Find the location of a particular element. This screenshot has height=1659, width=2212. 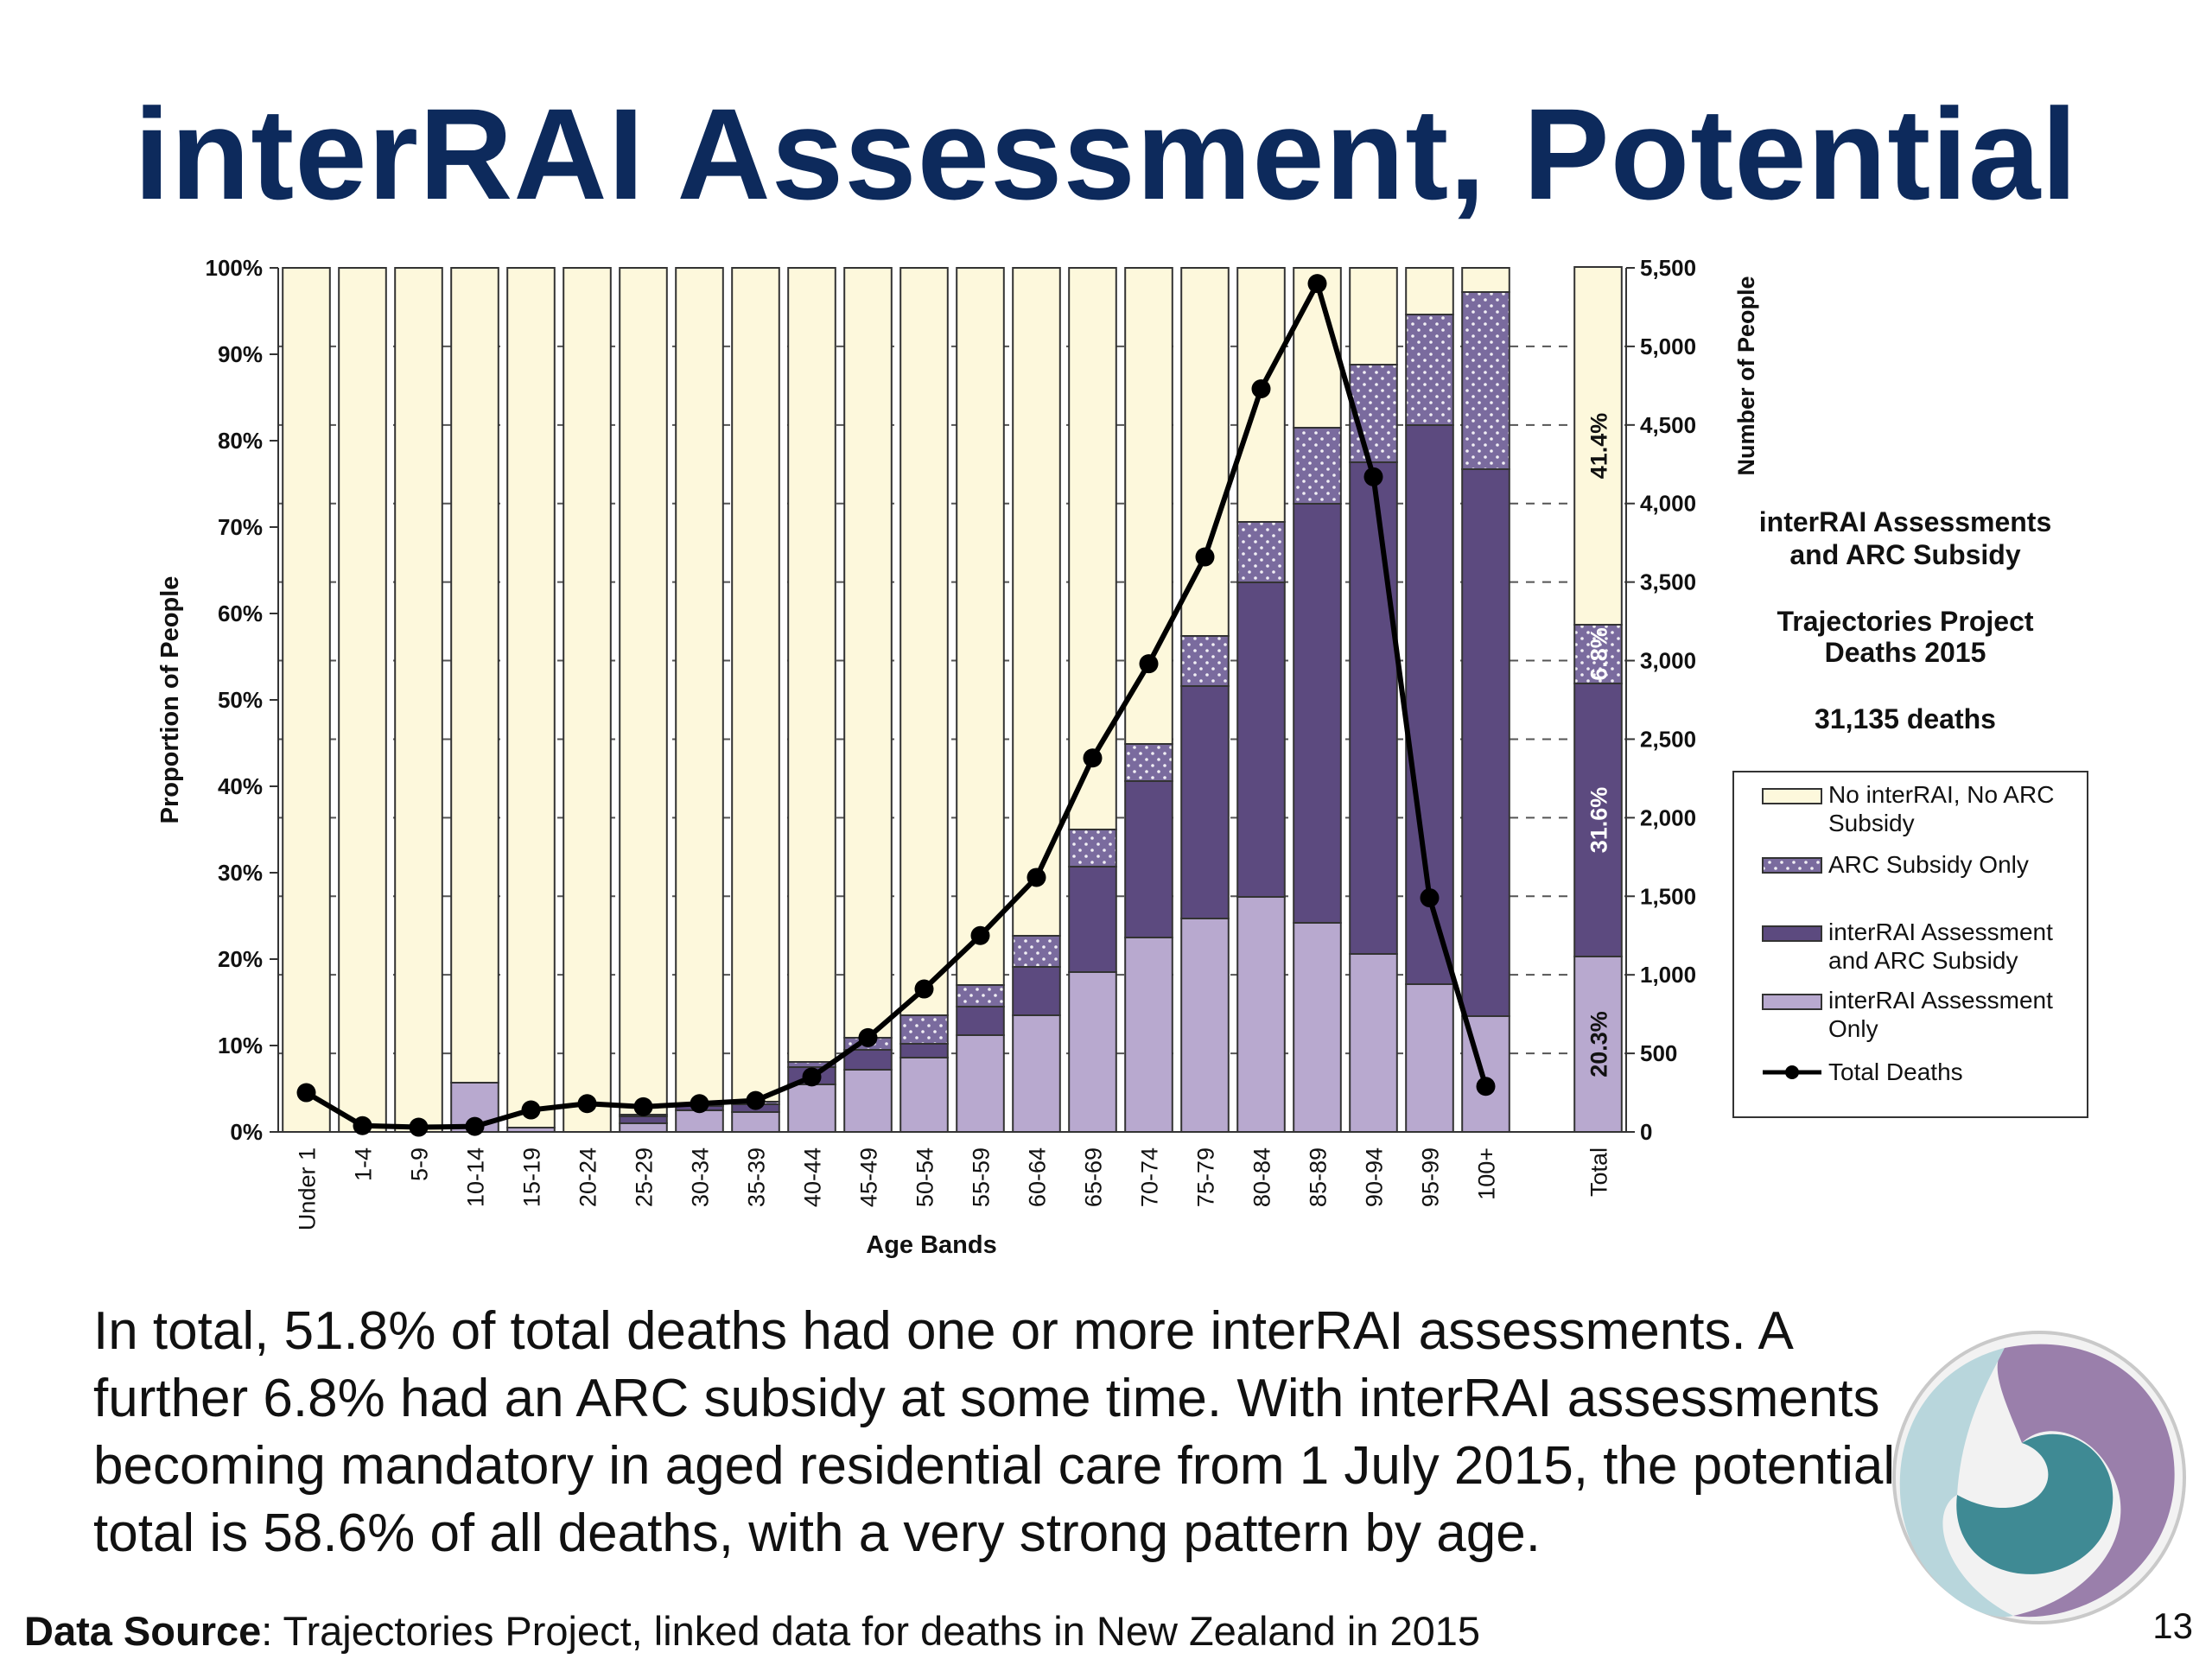

x-tick-label: 5-9 is located at coordinates (420, 1164).